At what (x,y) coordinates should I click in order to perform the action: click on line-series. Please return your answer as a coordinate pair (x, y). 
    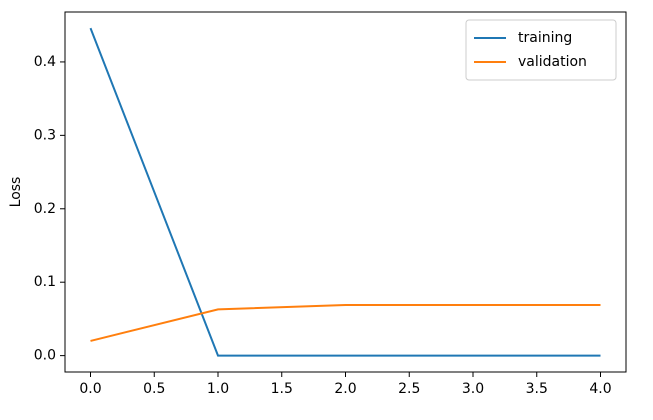
    Looking at the image, I should click on (345, 322).